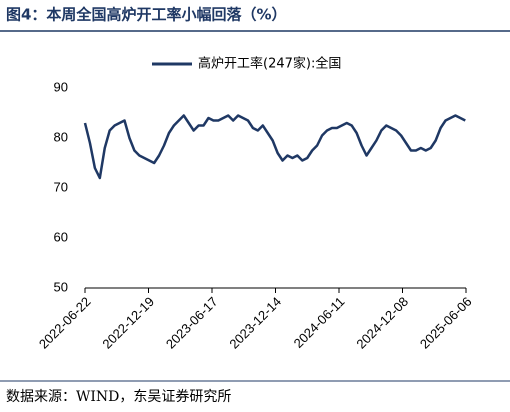 The width and height of the screenshot is (510, 412). What do you see at coordinates (255, 323) in the screenshot?
I see `x-tick-label: 2023-12-14` at bounding box center [255, 323].